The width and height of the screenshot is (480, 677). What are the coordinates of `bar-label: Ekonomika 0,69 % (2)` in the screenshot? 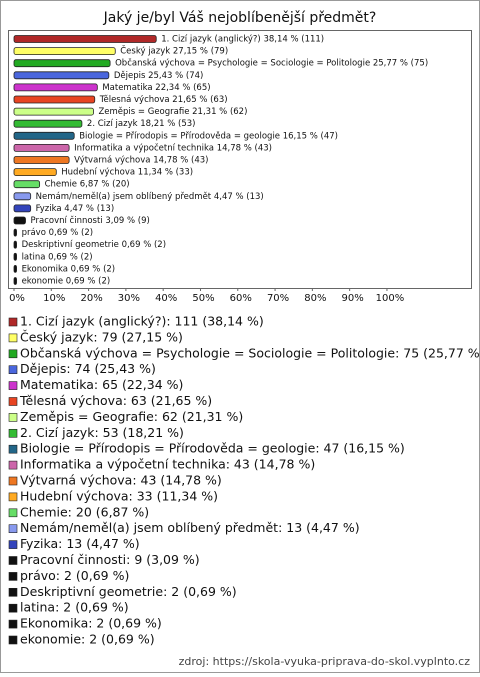 It's located at (69, 269).